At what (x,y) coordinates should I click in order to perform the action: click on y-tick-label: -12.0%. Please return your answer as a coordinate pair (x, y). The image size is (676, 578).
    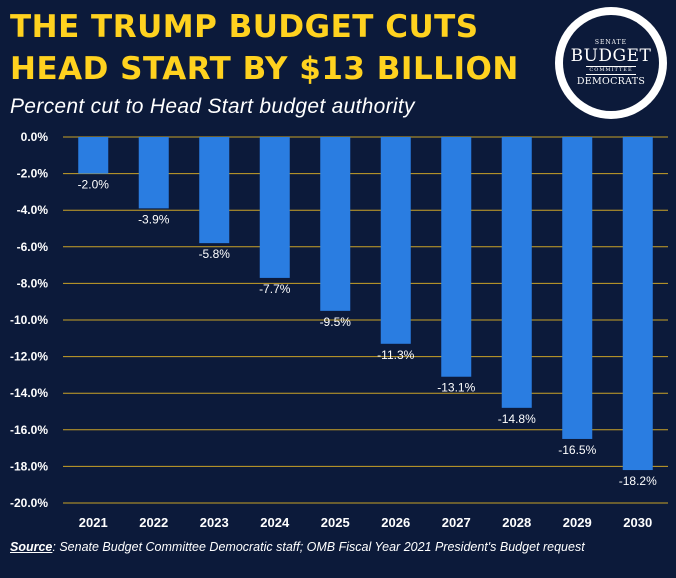
    Looking at the image, I should click on (29, 357).